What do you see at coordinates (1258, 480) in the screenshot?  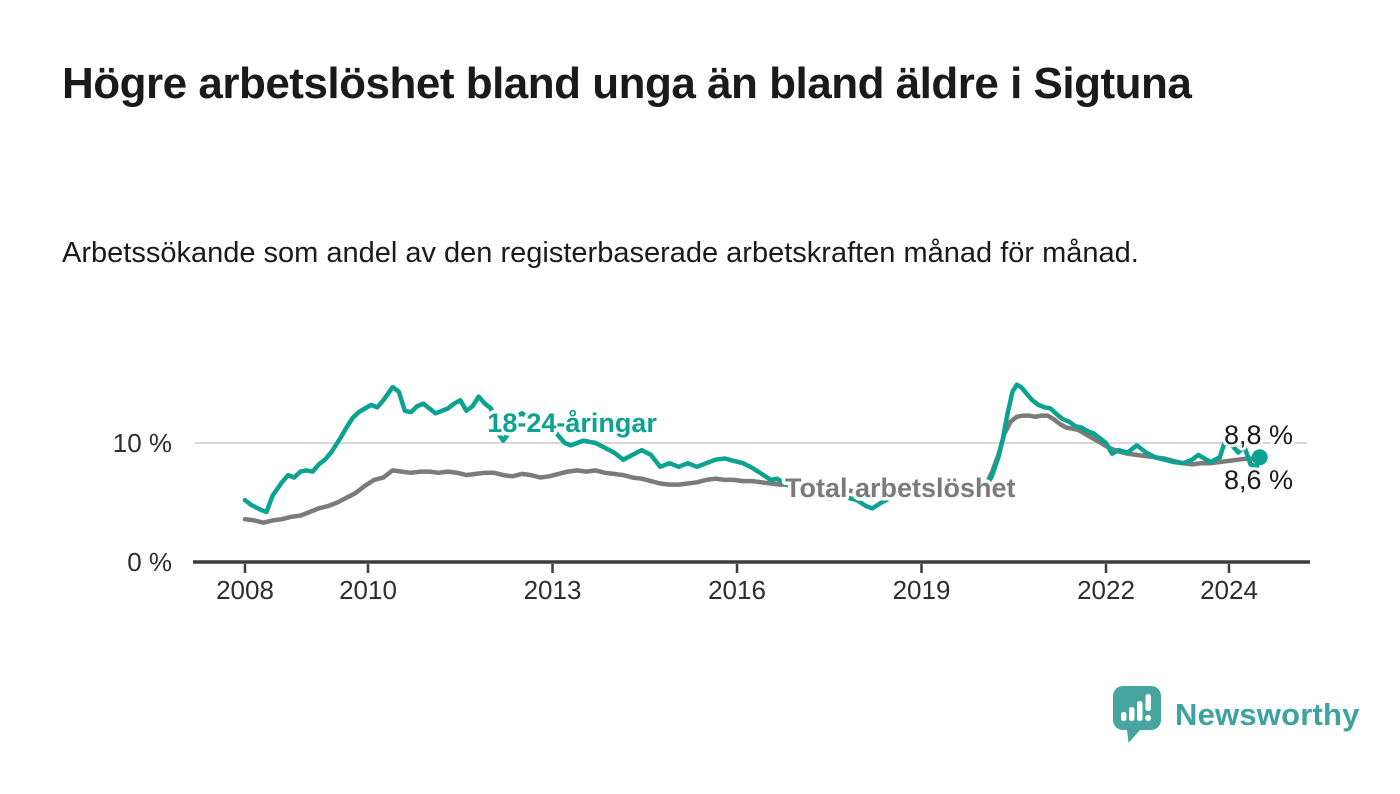 I see `end-value-label-total: 8,6 %` at bounding box center [1258, 480].